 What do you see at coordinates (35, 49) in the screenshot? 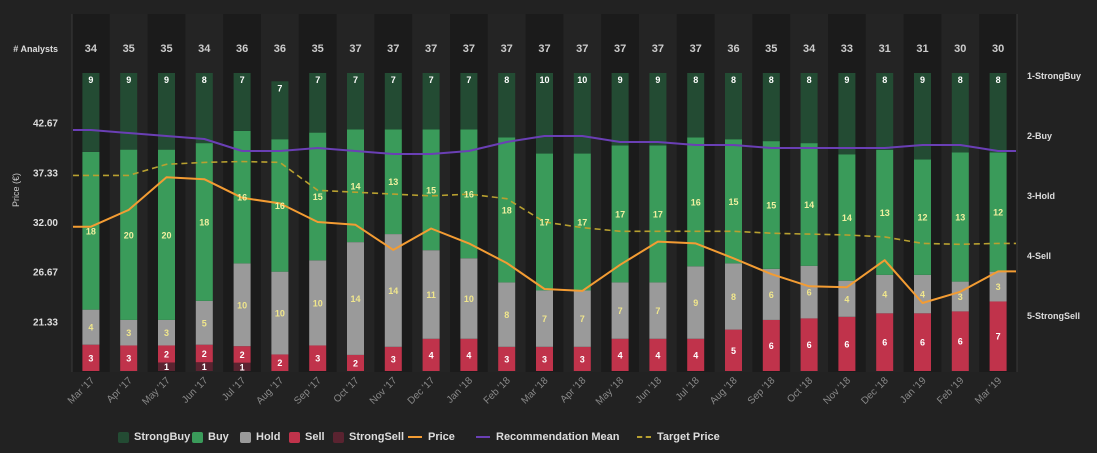
I see `analysts-axis-label: # Analysts` at bounding box center [35, 49].